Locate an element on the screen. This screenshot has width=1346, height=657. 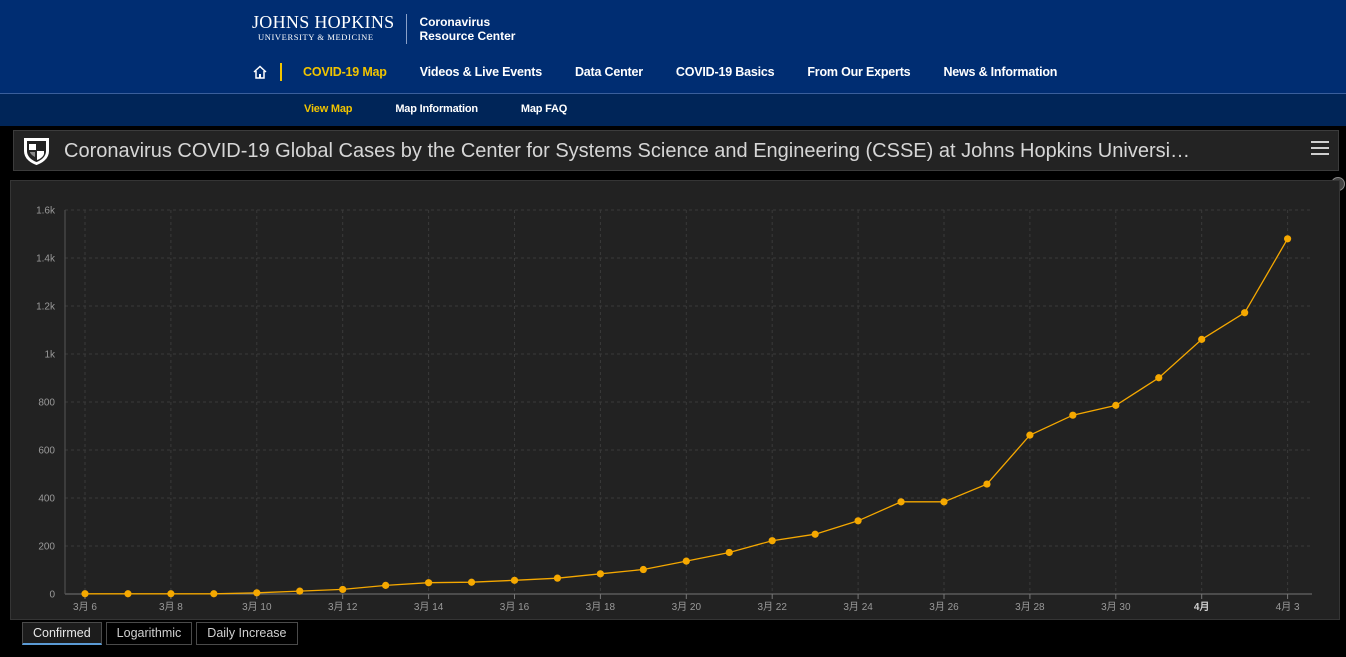
sub-navigation-bar: View Map Map Information Map FAQ is located at coordinates (673, 109).